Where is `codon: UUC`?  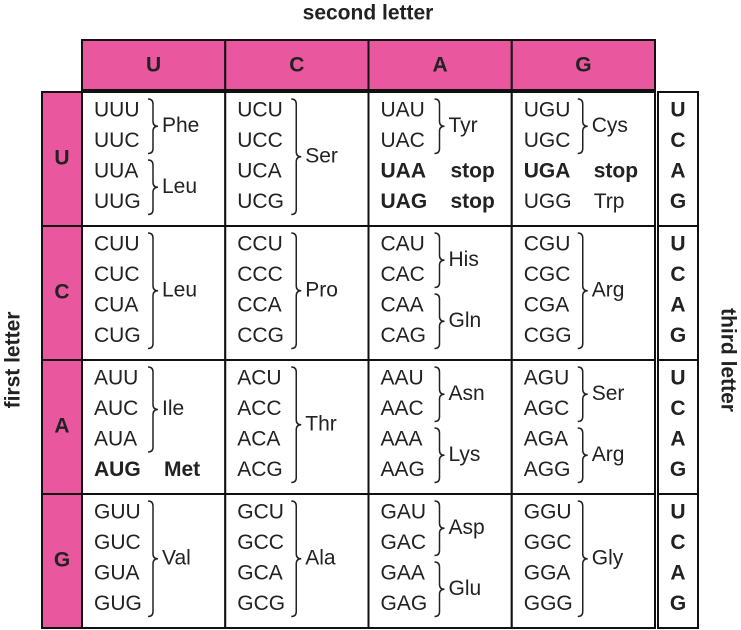
codon: UUC is located at coordinates (117, 140).